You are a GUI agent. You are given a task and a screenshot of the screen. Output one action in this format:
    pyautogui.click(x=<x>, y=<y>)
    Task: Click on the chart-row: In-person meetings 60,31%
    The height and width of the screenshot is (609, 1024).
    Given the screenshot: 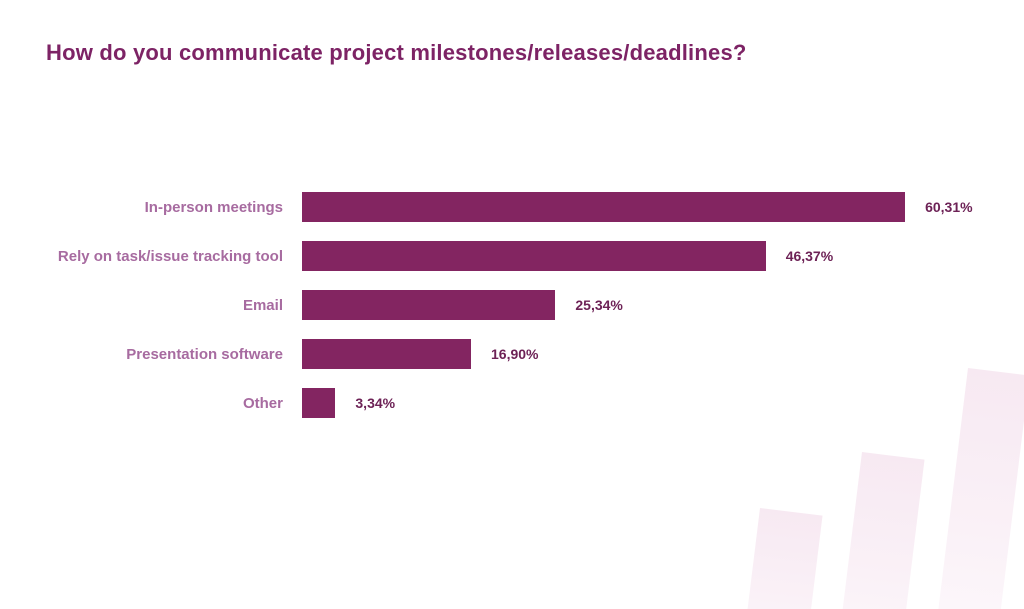 What is the action you would take?
    pyautogui.click(x=512, y=207)
    